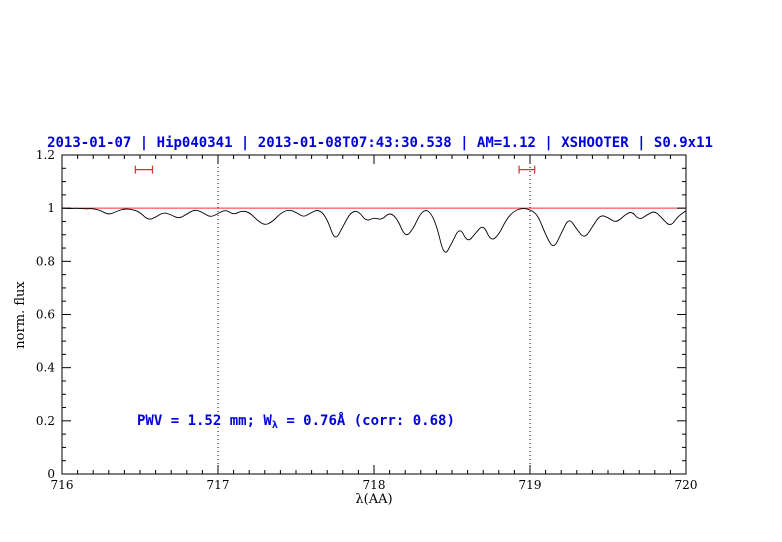  I want to click on spectrum-line, so click(374, 230).